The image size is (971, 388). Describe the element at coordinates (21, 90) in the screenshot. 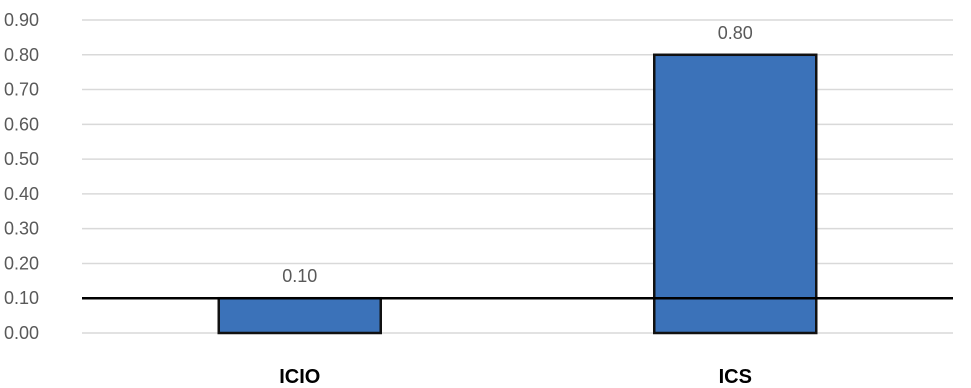

I see `y-tick-label: 0.70` at that location.